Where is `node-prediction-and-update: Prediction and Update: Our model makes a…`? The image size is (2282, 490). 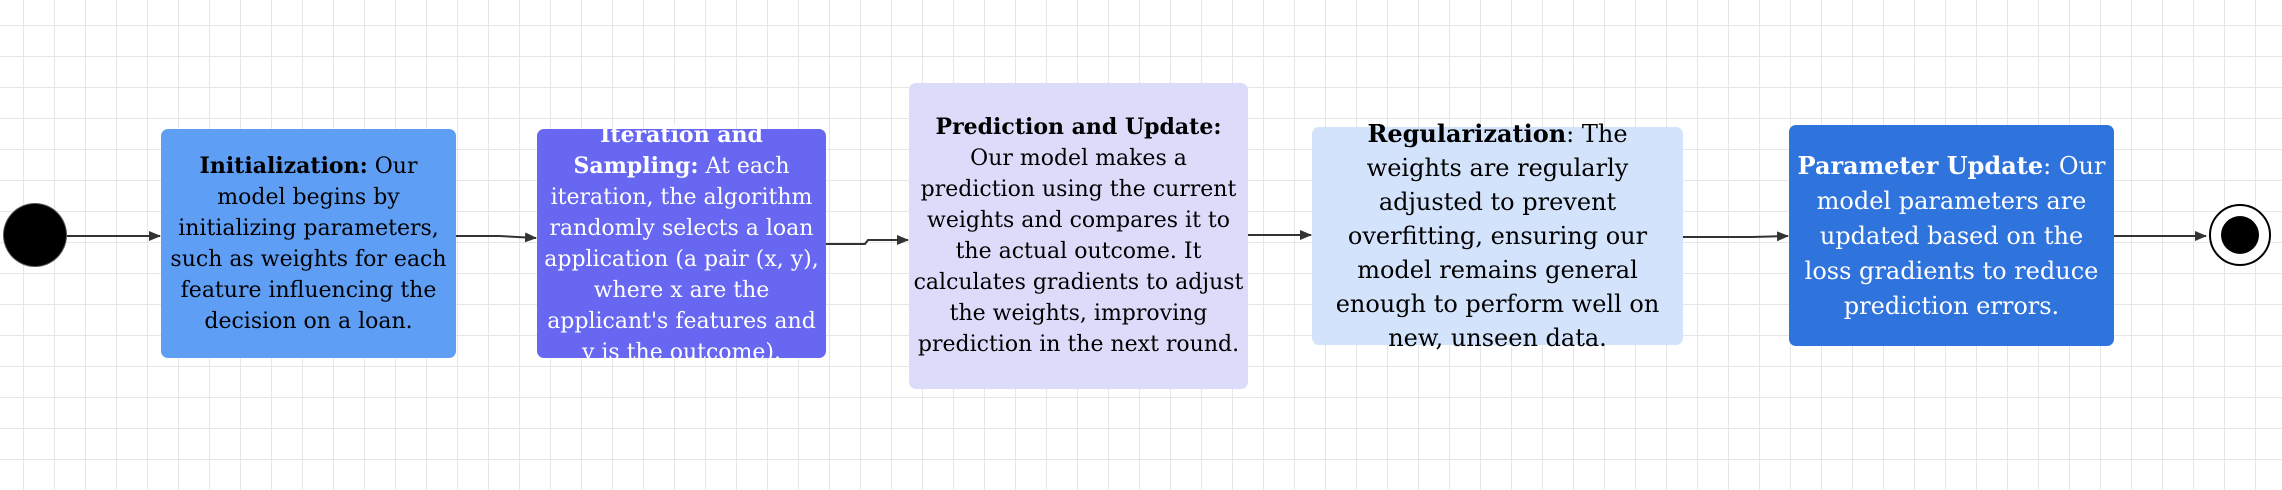 node-prediction-and-update: Prediction and Update: Our model makes a… is located at coordinates (1078, 236).